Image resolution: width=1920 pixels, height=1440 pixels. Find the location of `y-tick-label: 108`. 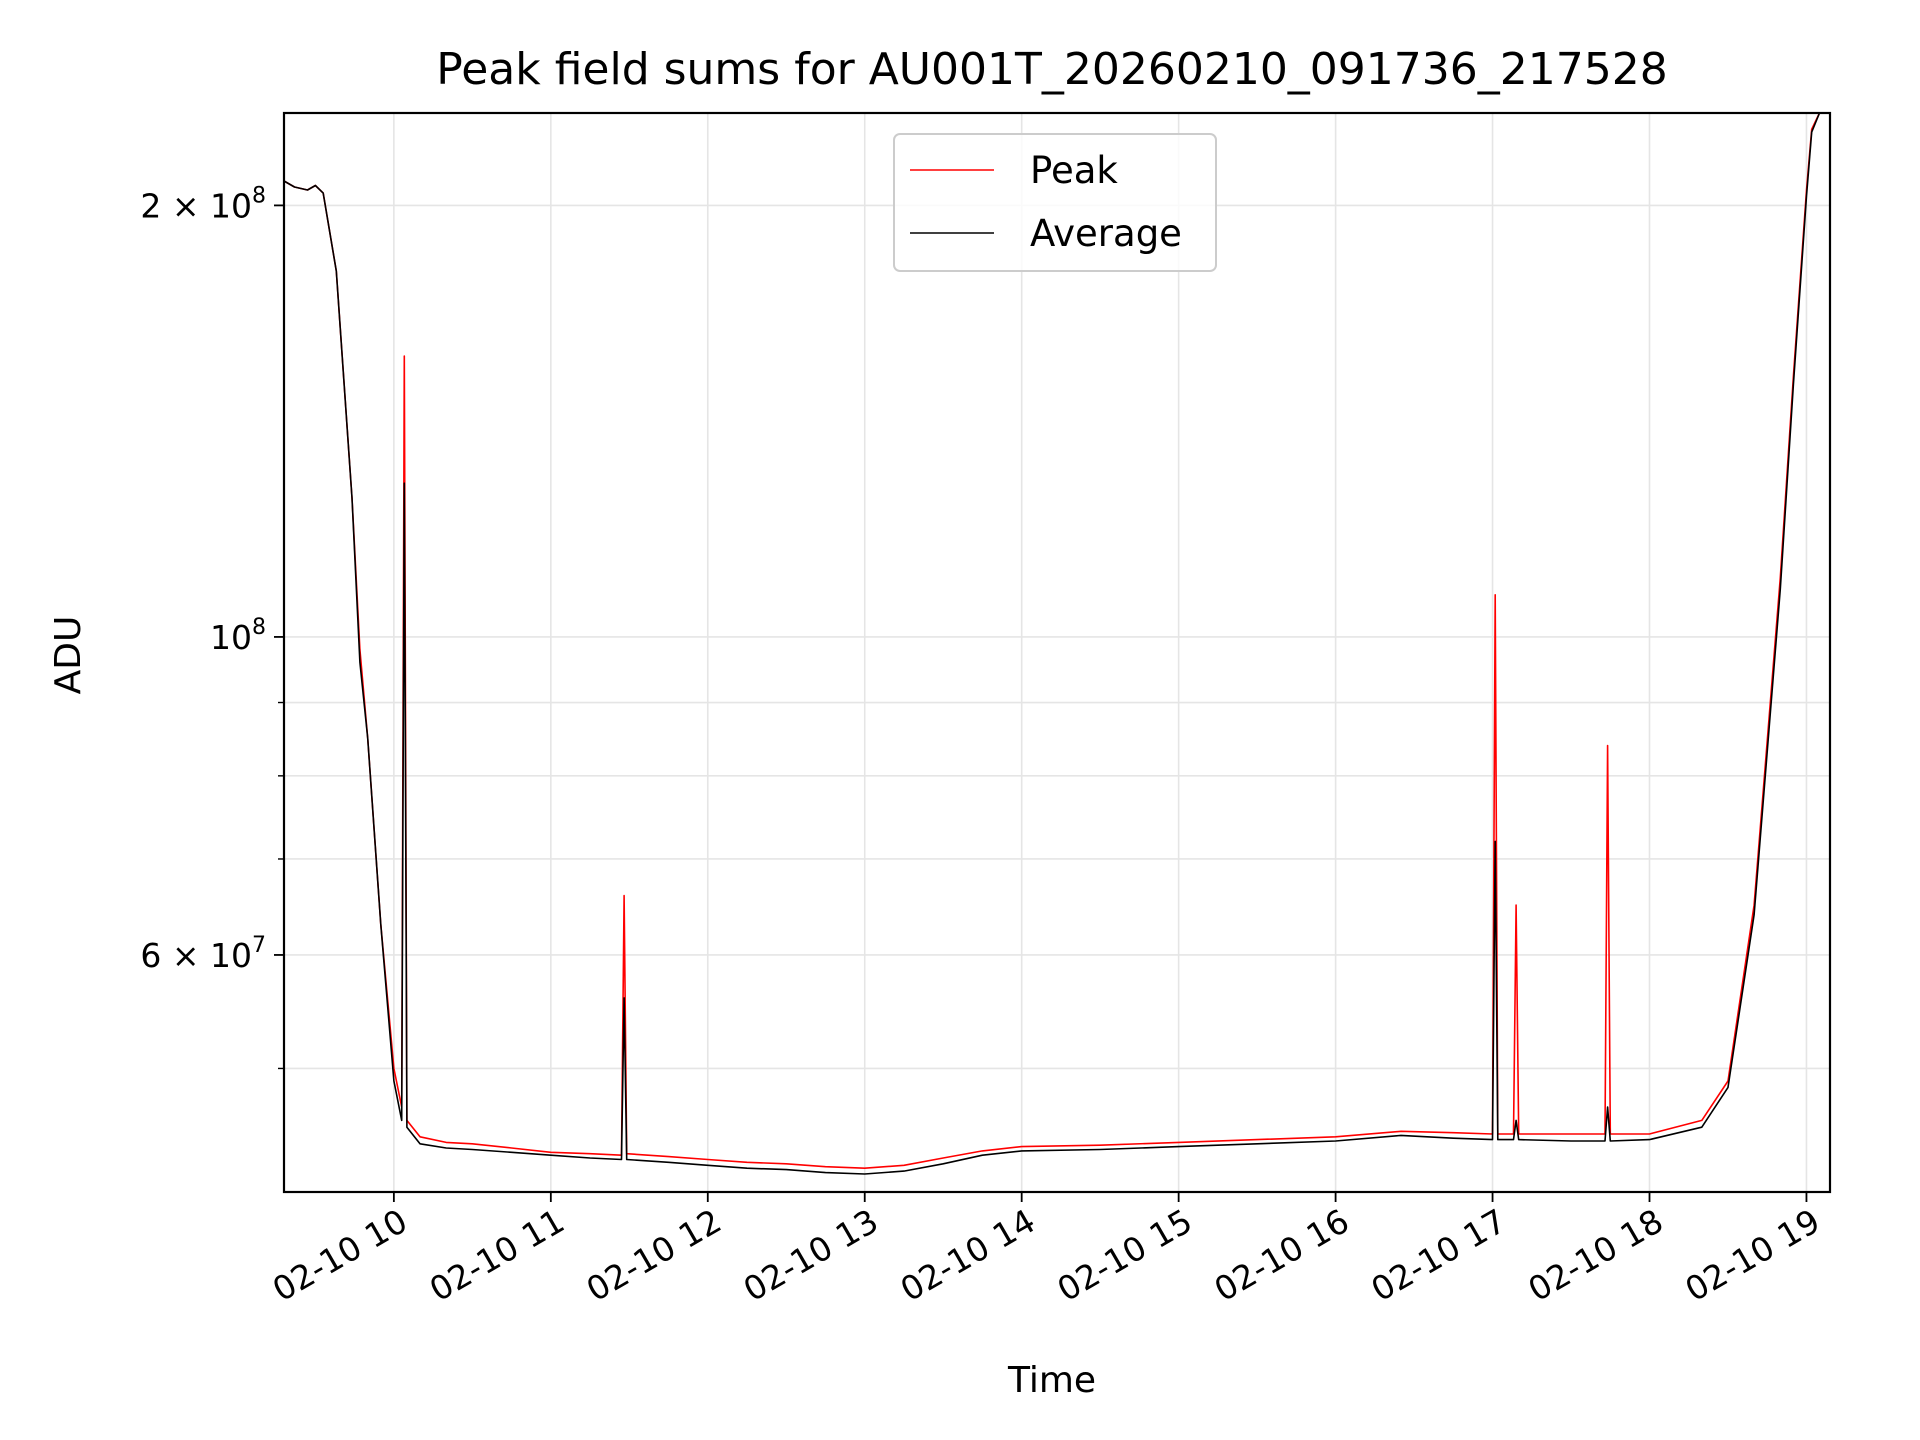

y-tick-label: 108 is located at coordinates (238, 636).